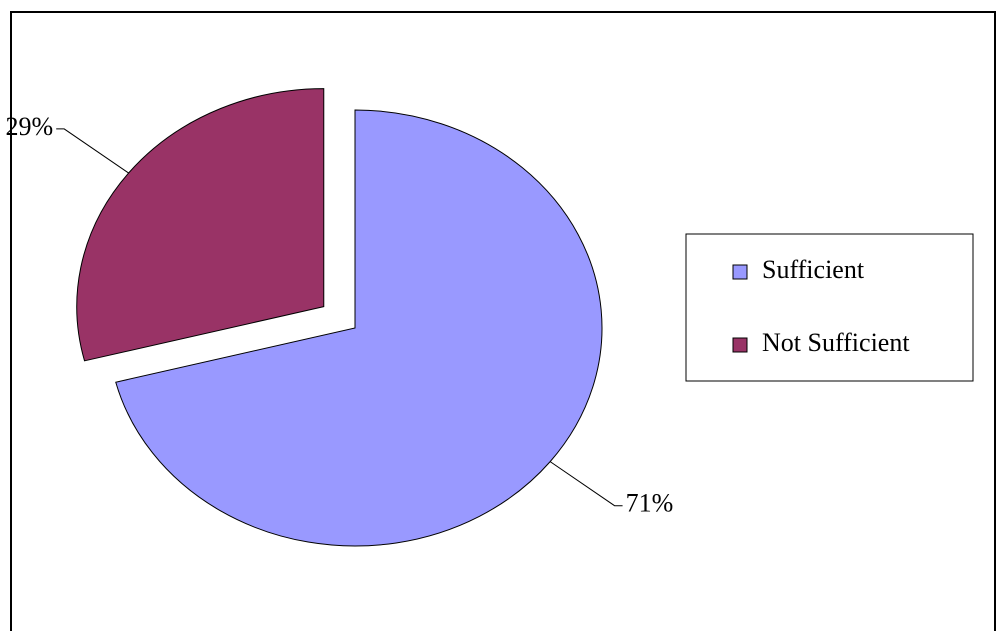  Describe the element at coordinates (813, 269) in the screenshot. I see `legend-label: Sufficient` at that location.